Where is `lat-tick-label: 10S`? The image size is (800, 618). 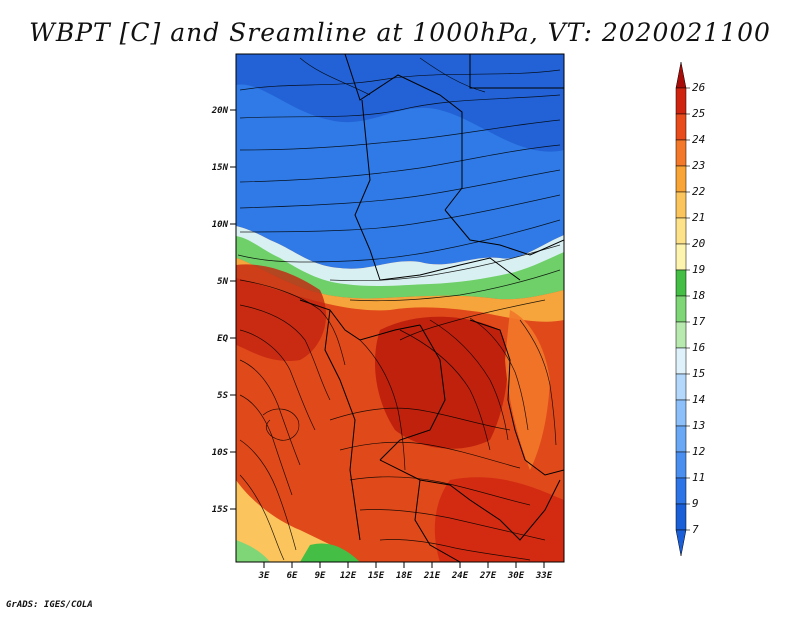 lat-tick-label: 10S is located at coordinates (220, 453).